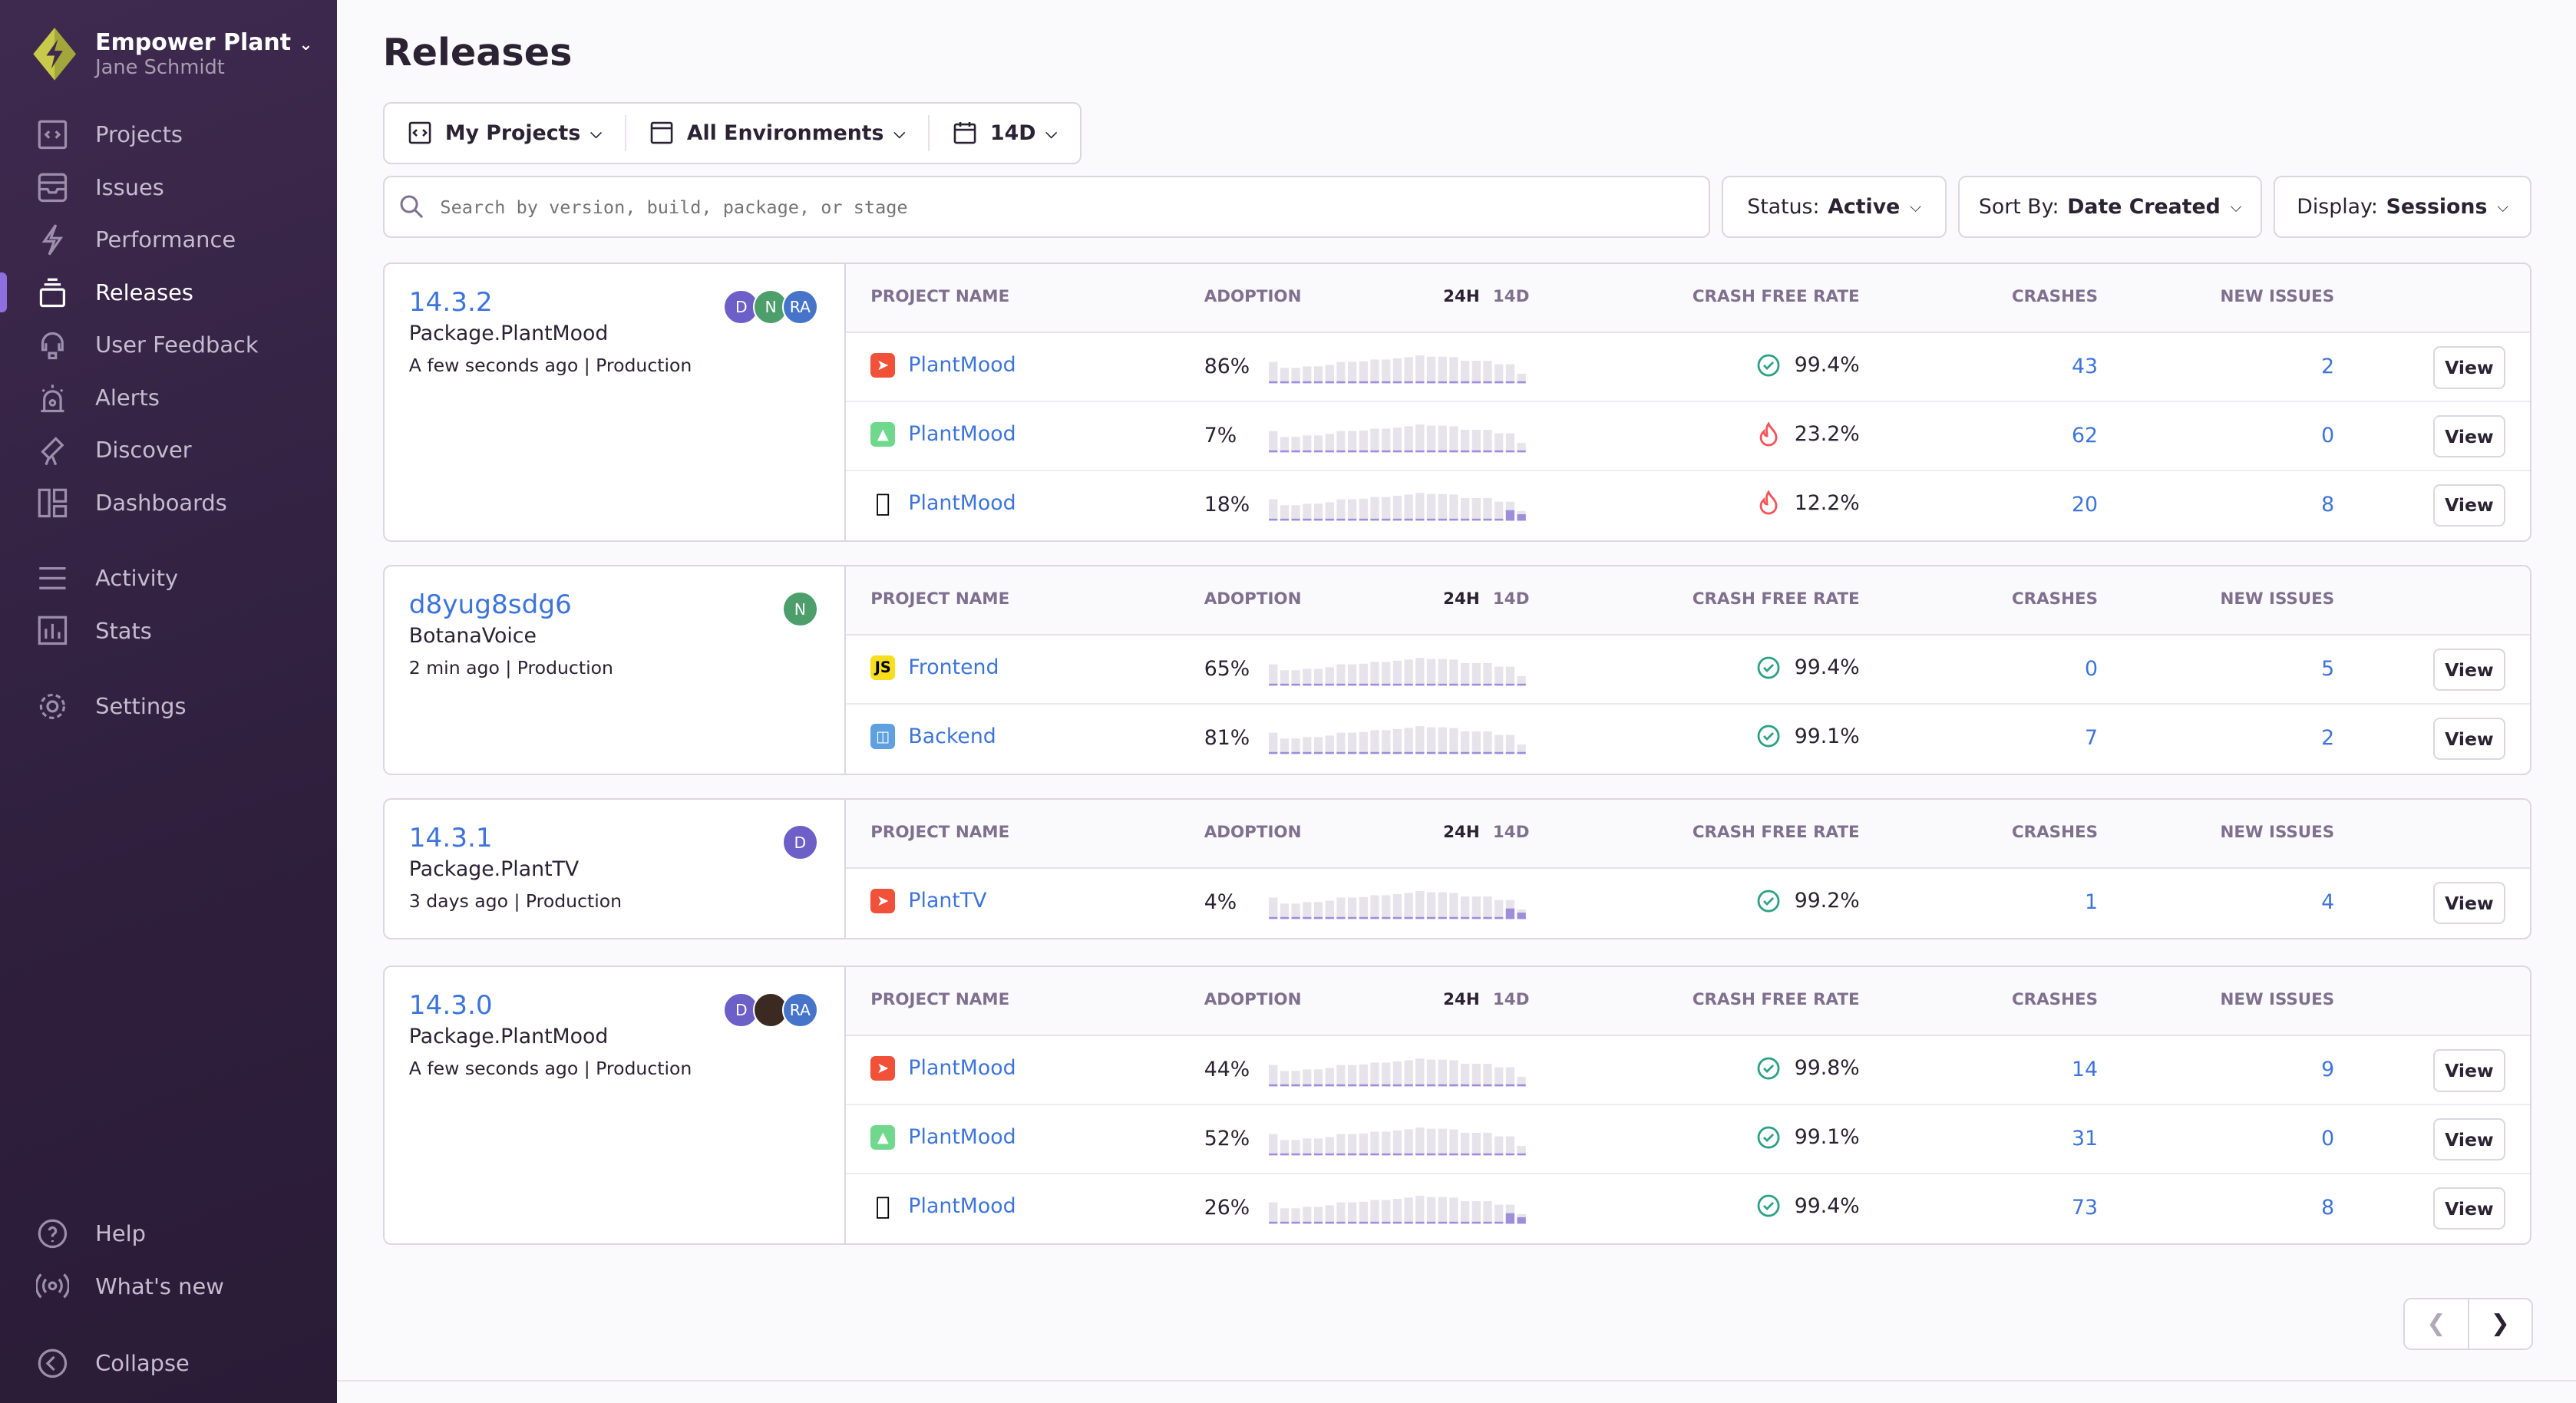 This screenshot has width=2576, height=1403. I want to click on sidebar-item-user-feedback: User Feedback, so click(168, 344).